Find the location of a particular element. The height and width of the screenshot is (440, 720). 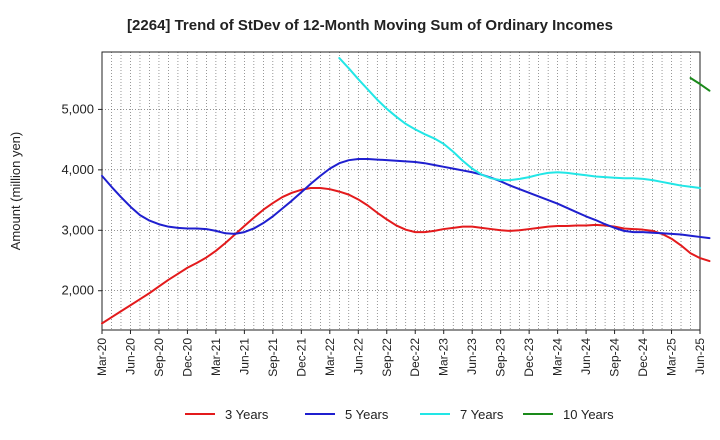

legend-label: 5 Years is located at coordinates (367, 414).